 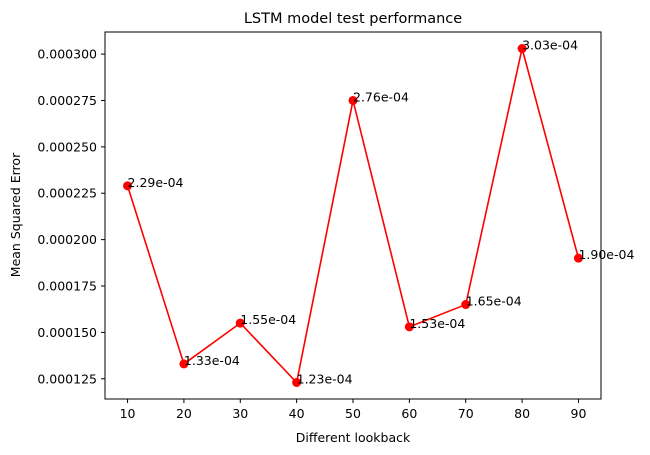 I want to click on x-tick-label: 80, so click(x=522, y=413).